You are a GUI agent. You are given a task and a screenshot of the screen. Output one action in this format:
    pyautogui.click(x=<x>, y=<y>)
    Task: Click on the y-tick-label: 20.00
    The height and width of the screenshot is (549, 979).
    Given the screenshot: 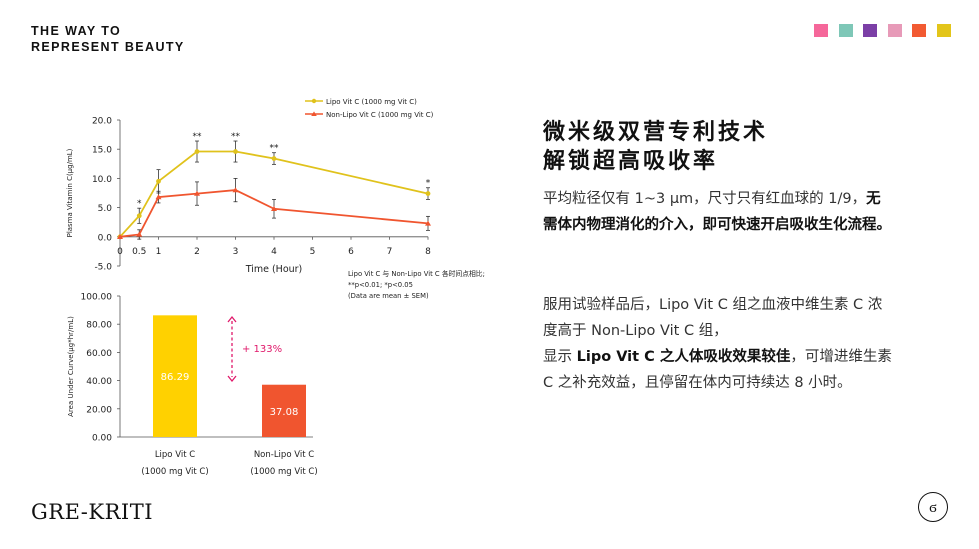 What is the action you would take?
    pyautogui.click(x=99, y=410)
    